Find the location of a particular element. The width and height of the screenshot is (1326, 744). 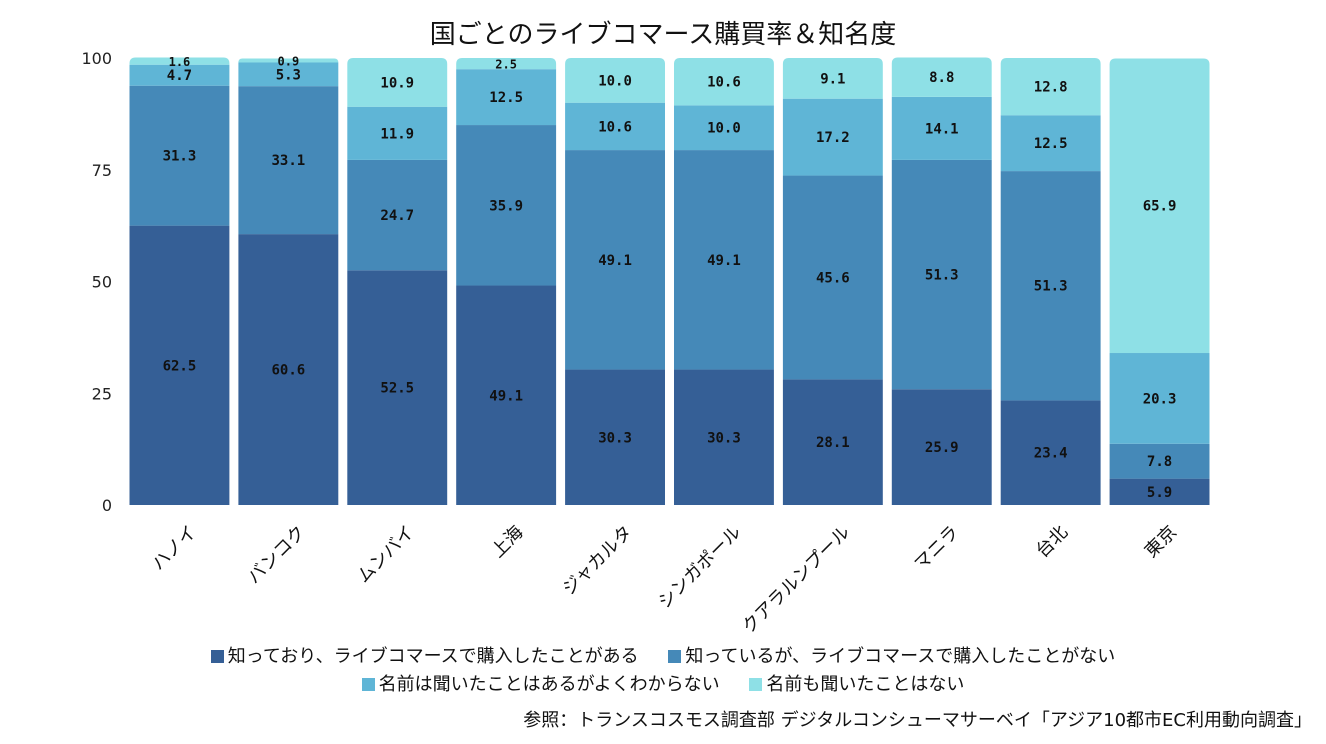

data-label-5-2: 10.0 is located at coordinates (724, 129).